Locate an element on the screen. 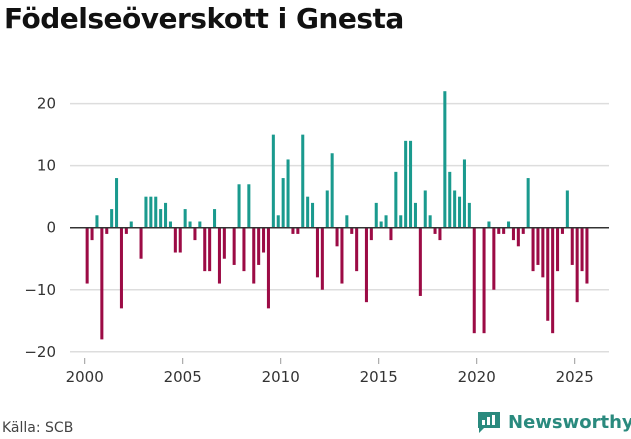 This screenshot has width=631, height=439. x-tick-label: 2015 is located at coordinates (379, 377).